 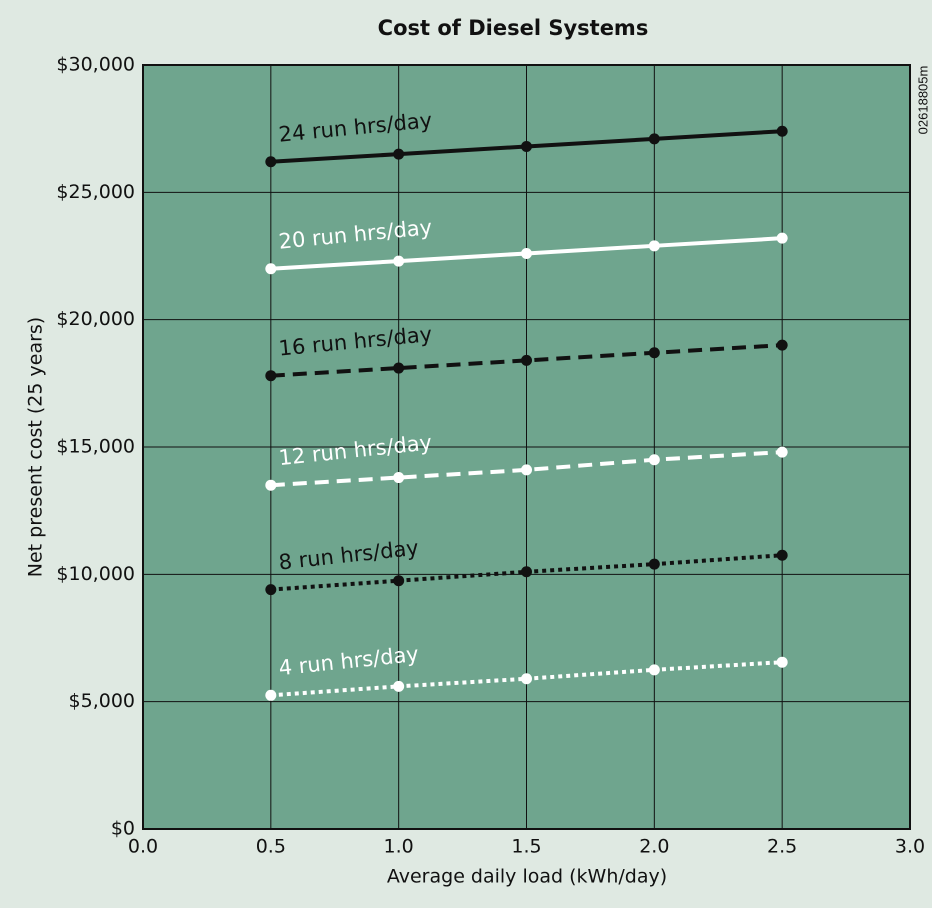 What do you see at coordinates (782, 847) in the screenshot?
I see `x-tick-label: 2.5` at bounding box center [782, 847].